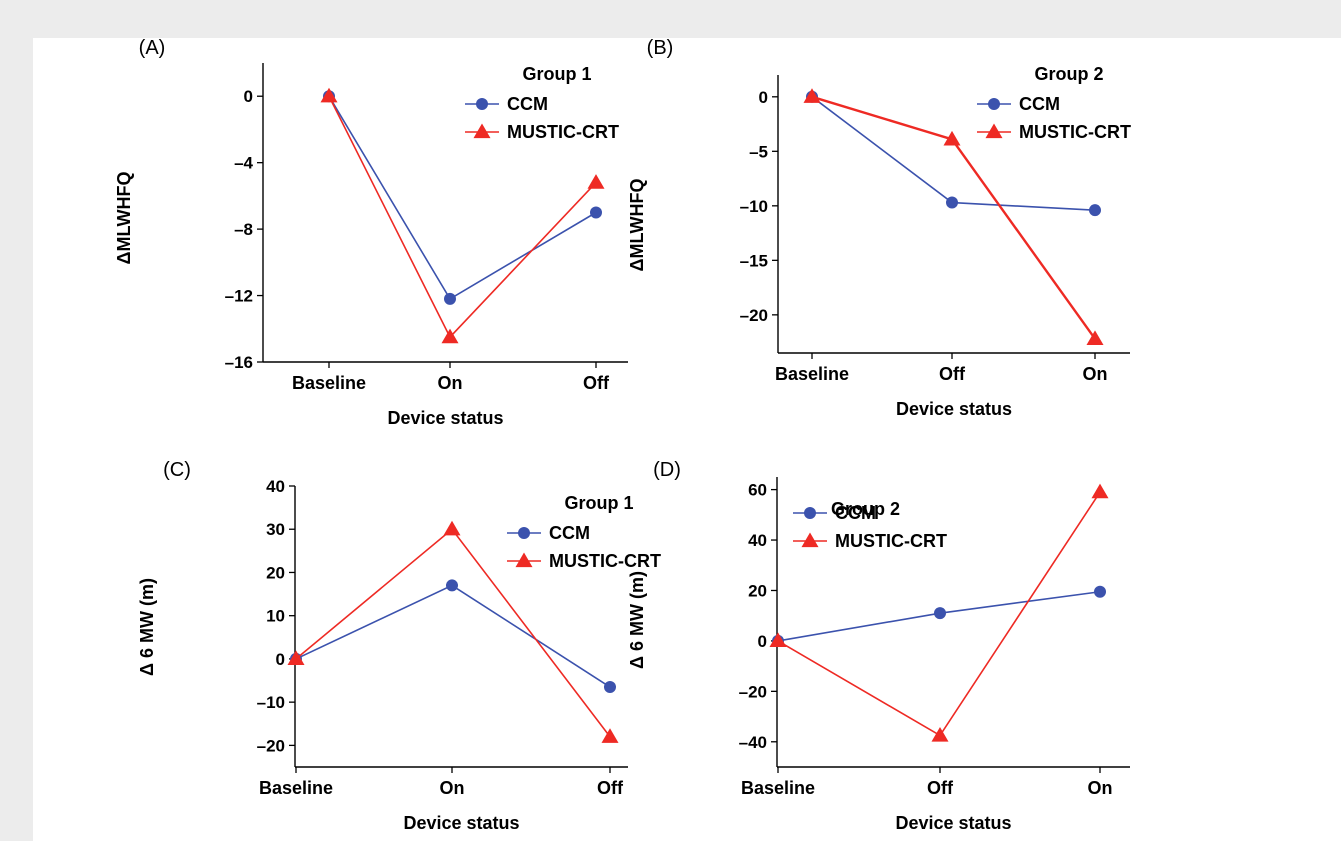  I want to click on y-tick-label: 60, so click(757, 490).